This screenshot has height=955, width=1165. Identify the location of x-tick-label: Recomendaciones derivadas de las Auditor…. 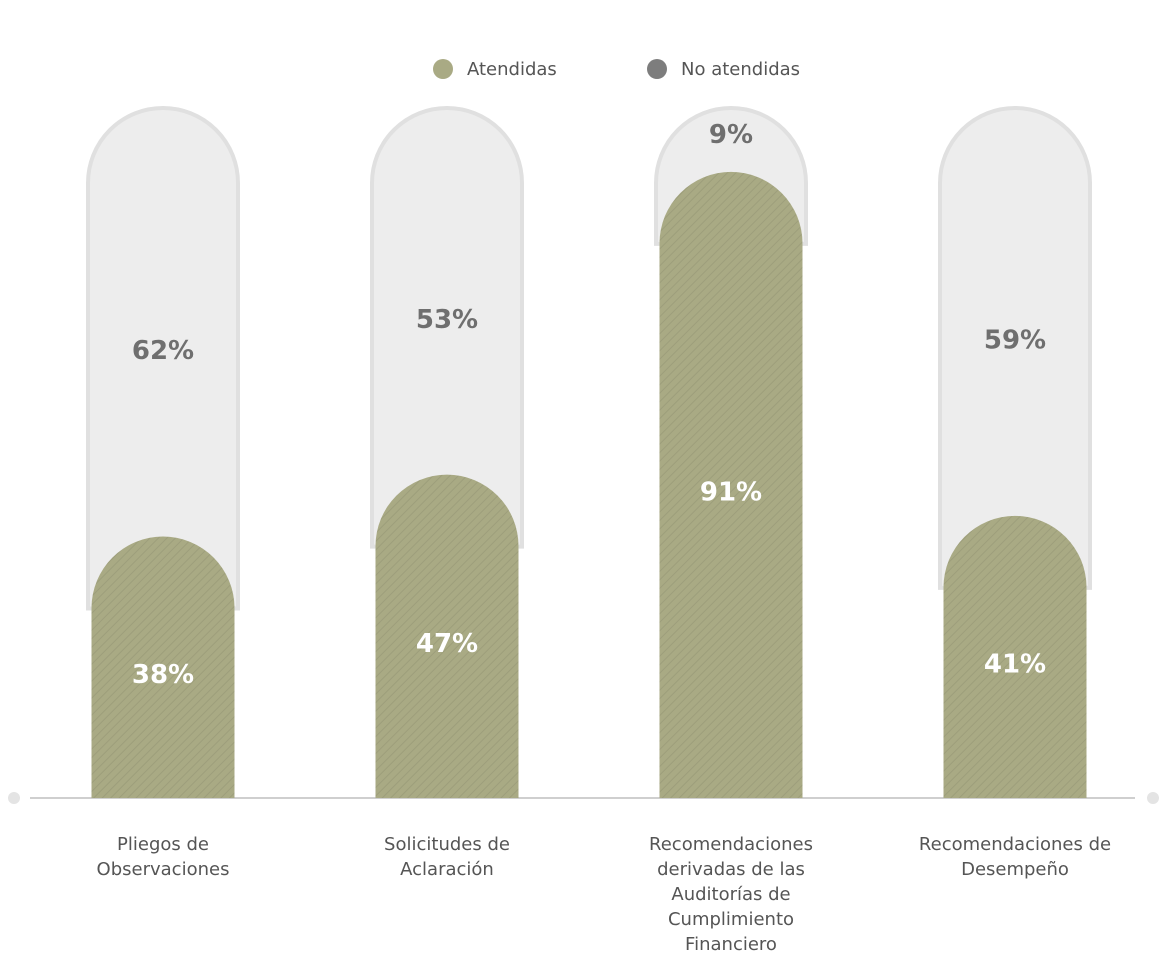
(731, 894).